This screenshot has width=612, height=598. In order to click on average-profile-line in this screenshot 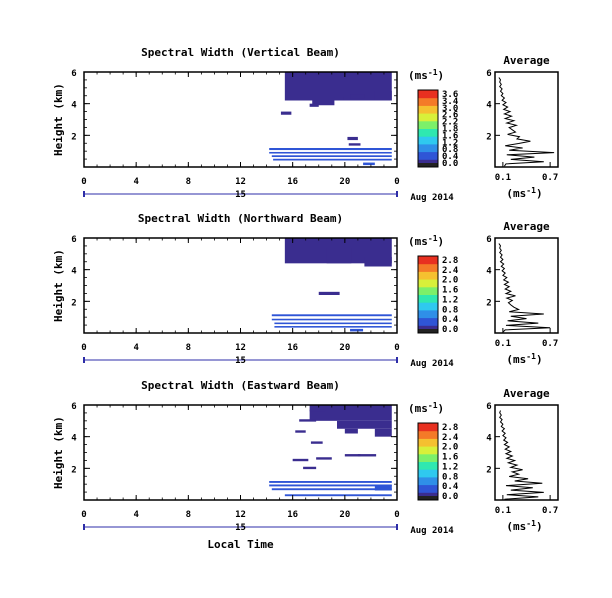, I will do `click(521, 455)`.